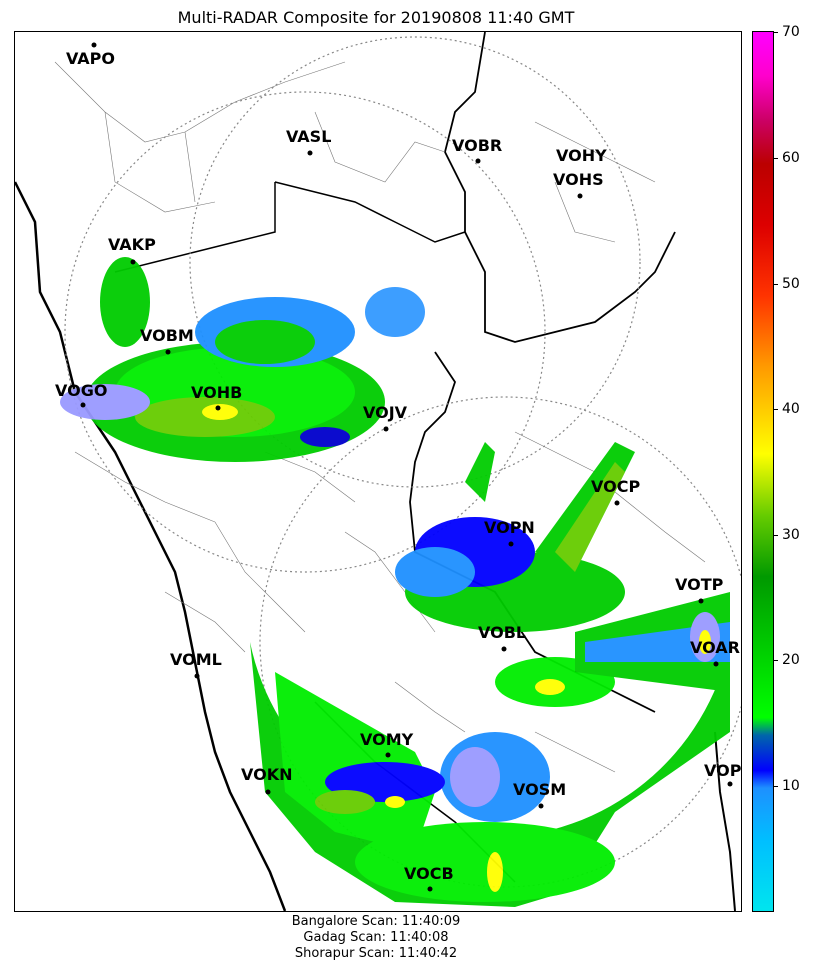 This screenshot has width=825, height=972. Describe the element at coordinates (242, 359) in the screenshot. I see `radar-echoes-west` at that location.